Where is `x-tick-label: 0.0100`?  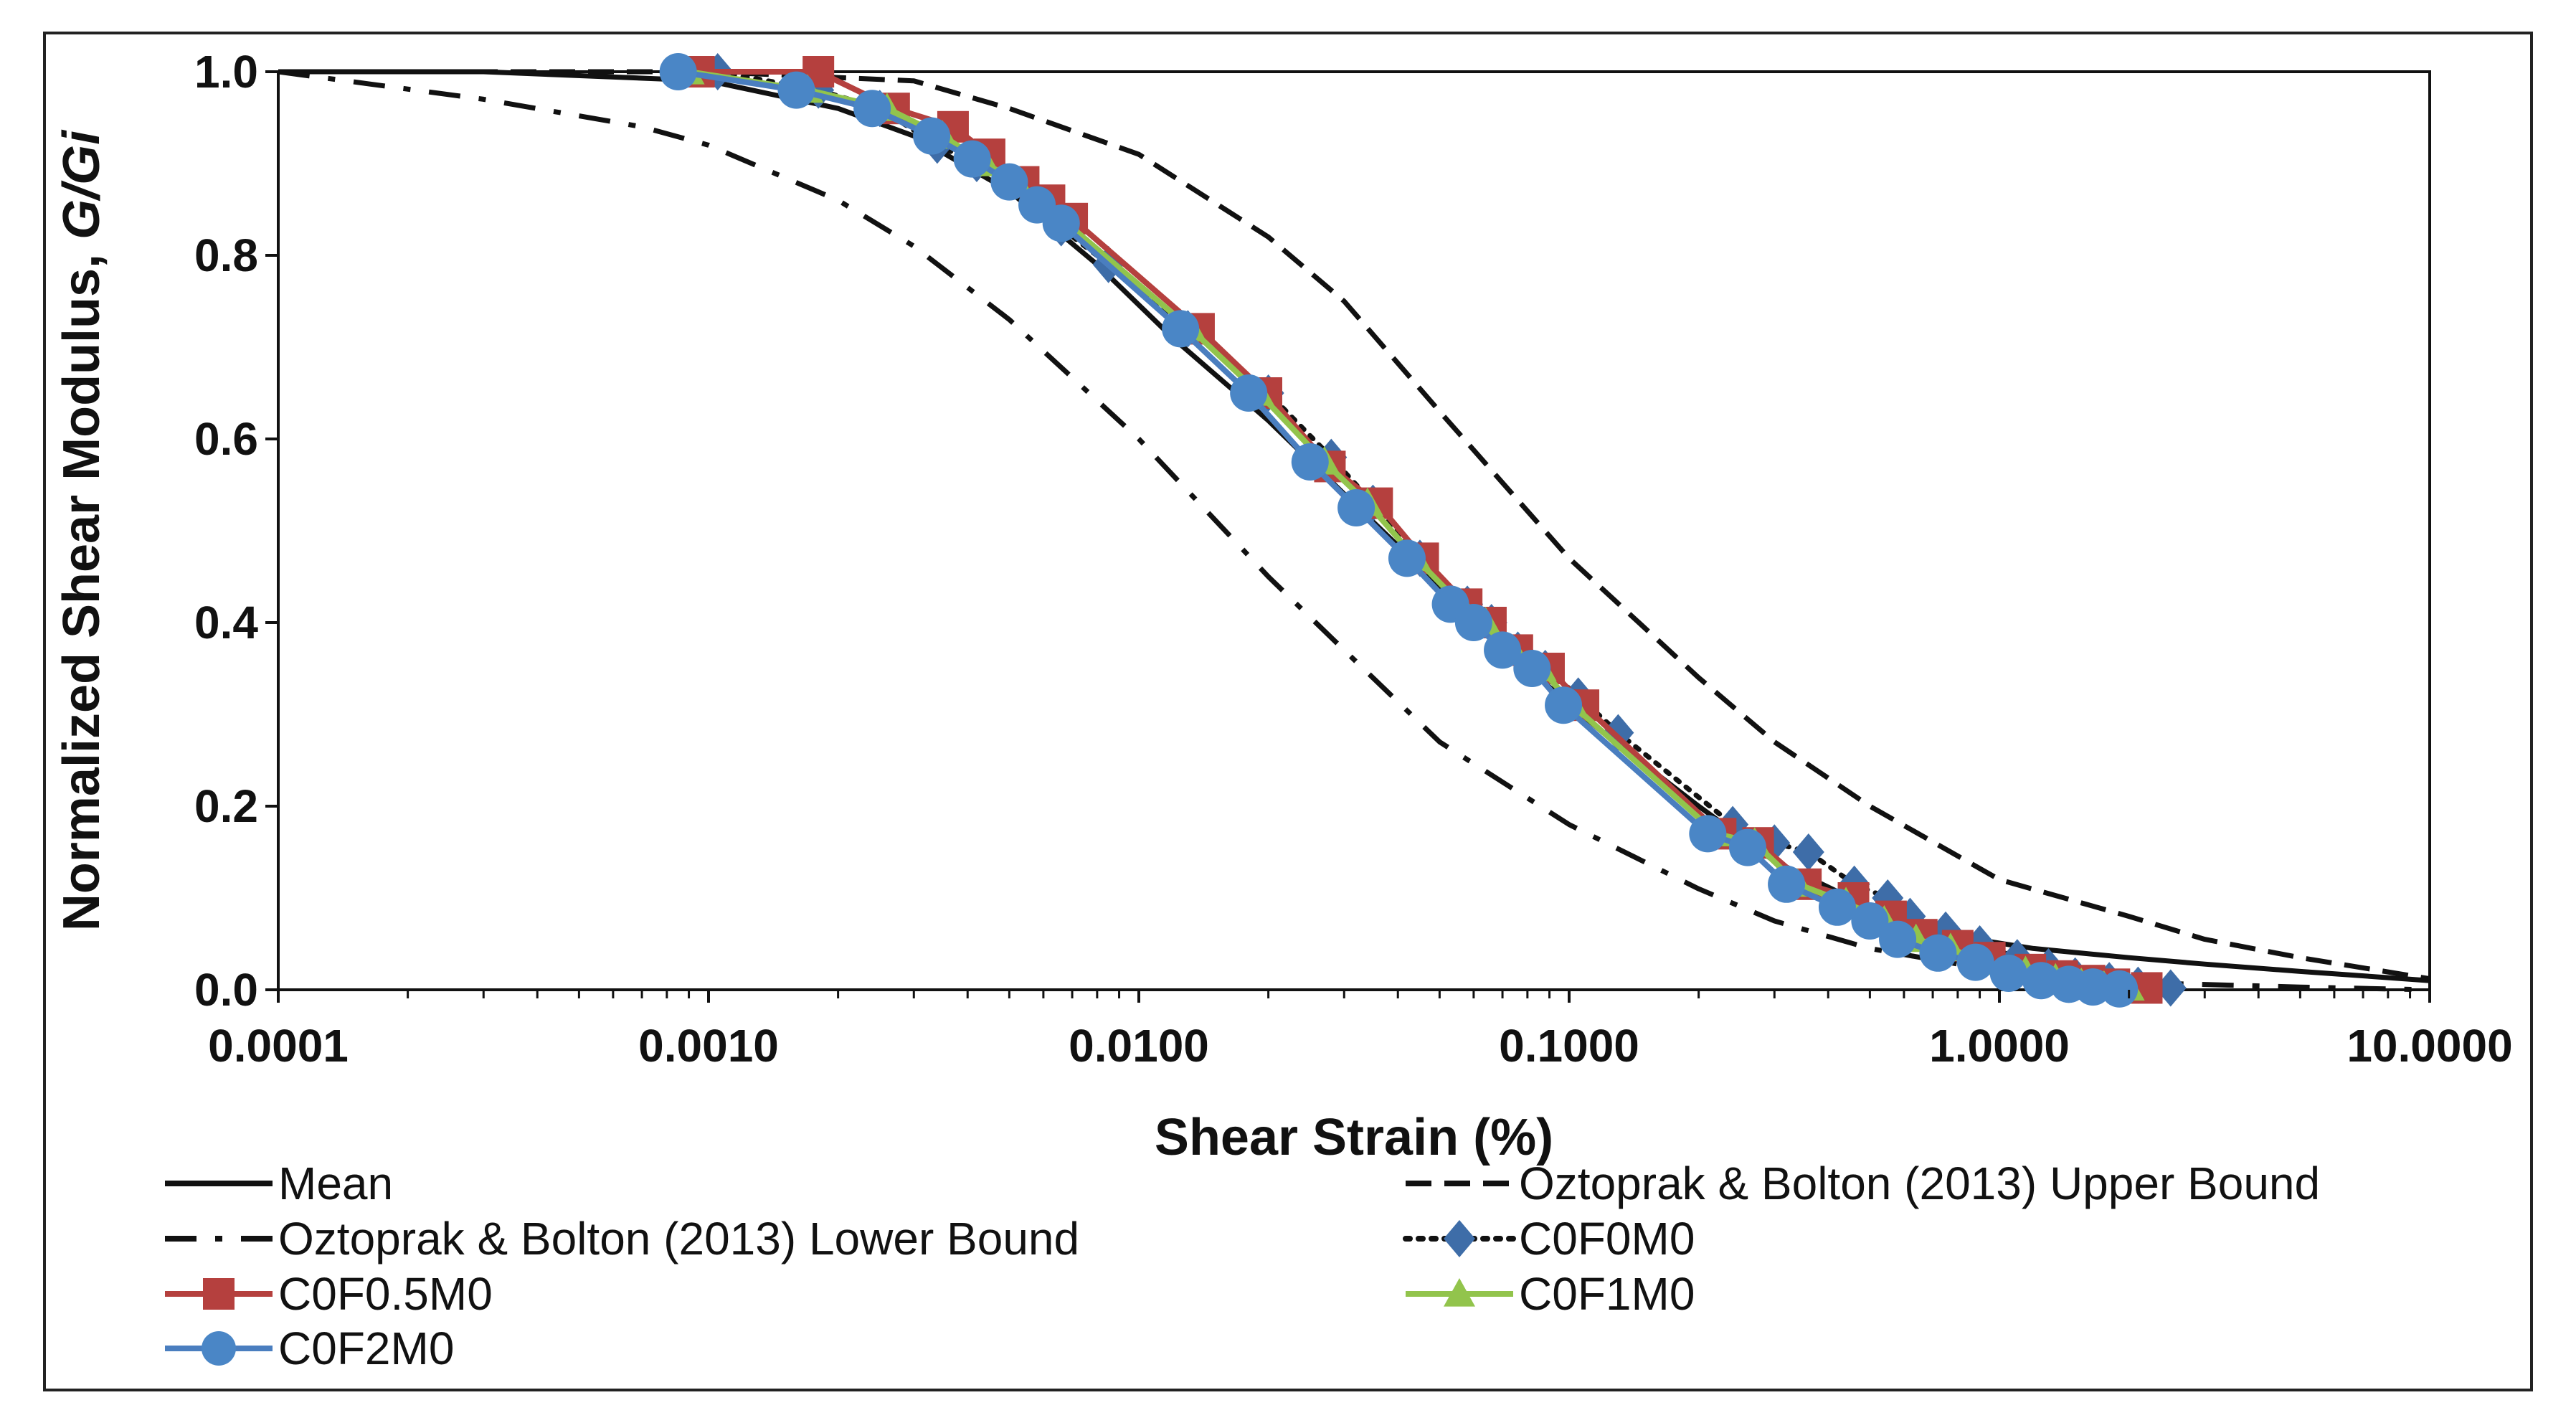
x-tick-label: 0.0100 is located at coordinates (1139, 1046).